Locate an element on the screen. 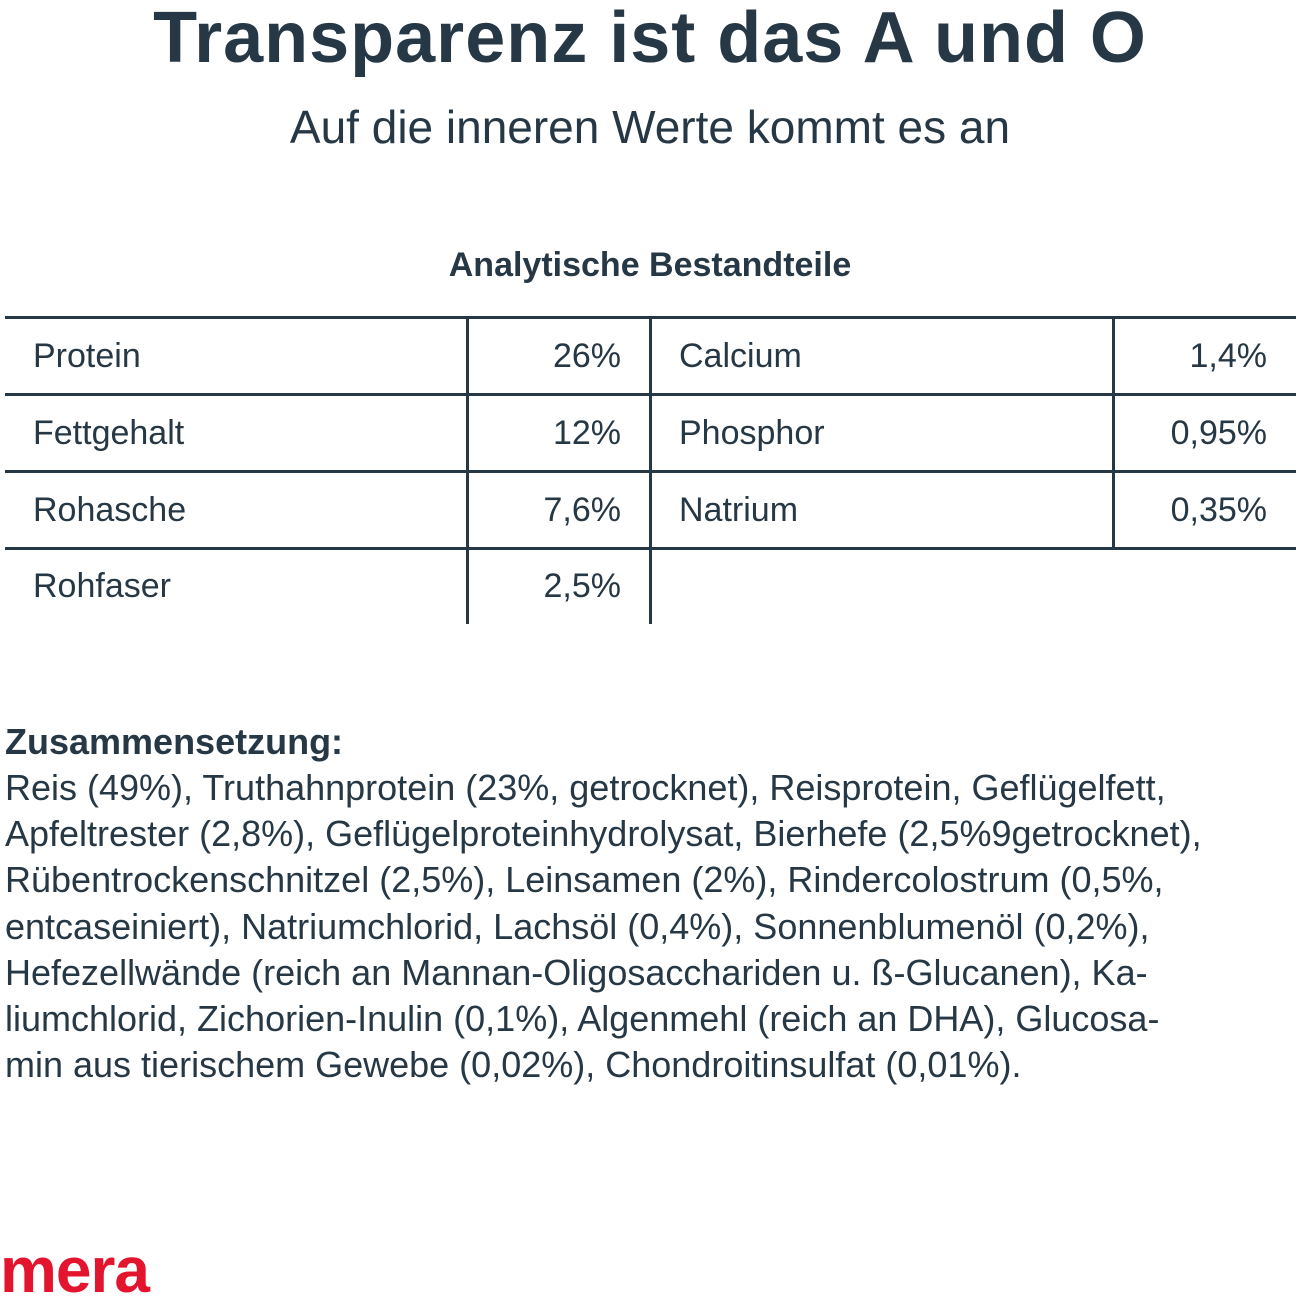 The image size is (1300, 1306). nutrient-value: 1,4% is located at coordinates (1228, 356).